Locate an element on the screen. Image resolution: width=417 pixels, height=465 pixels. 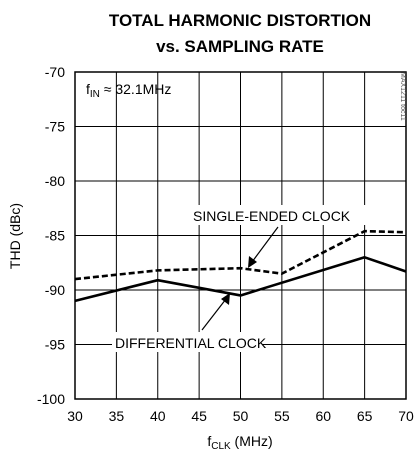
x-tick-label: 55 is located at coordinates (282, 416).